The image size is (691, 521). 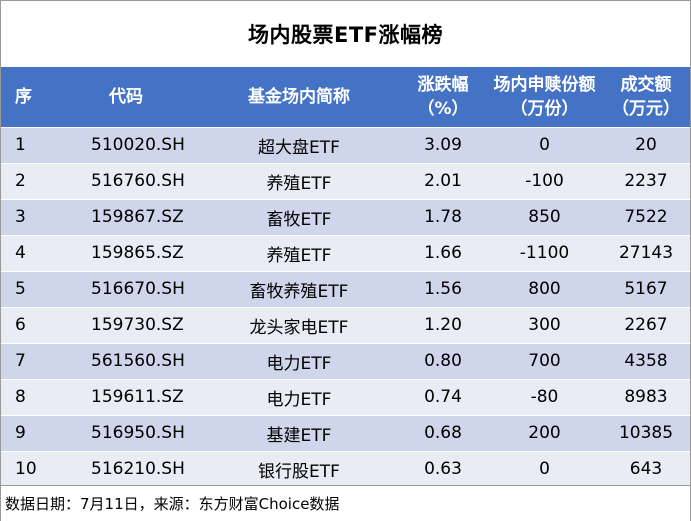 I want to click on cell-change-pct: 3.09, so click(x=443, y=145).